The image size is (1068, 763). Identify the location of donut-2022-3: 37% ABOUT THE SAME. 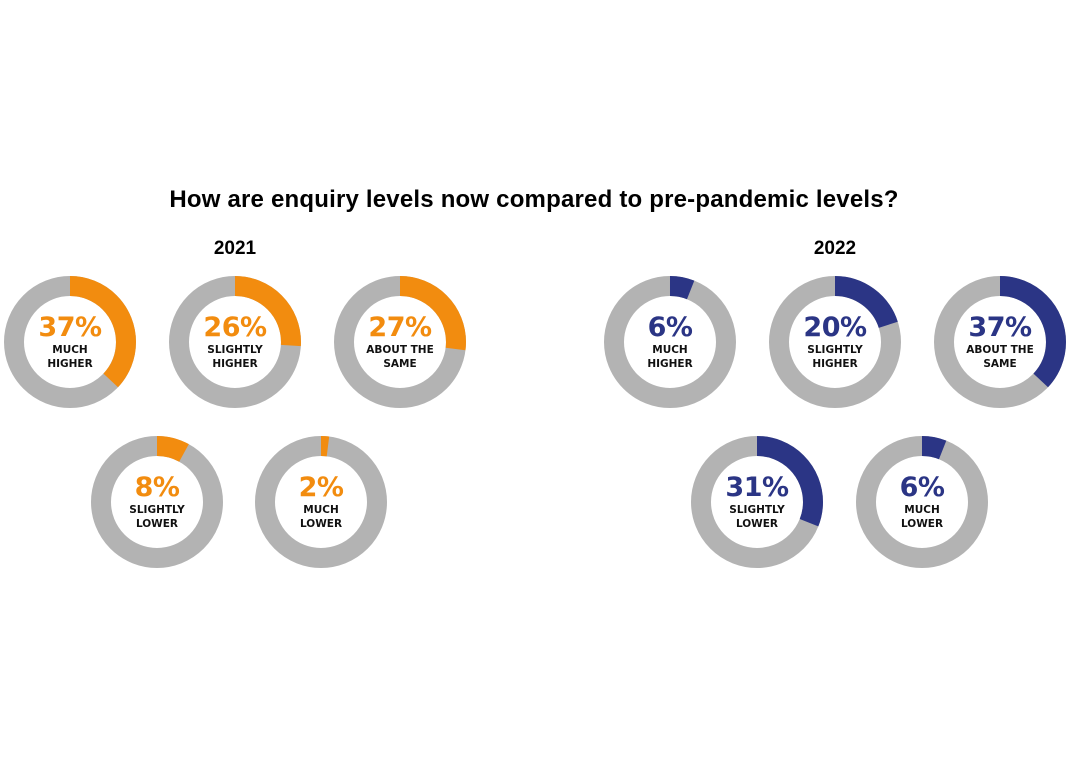
(1000, 342).